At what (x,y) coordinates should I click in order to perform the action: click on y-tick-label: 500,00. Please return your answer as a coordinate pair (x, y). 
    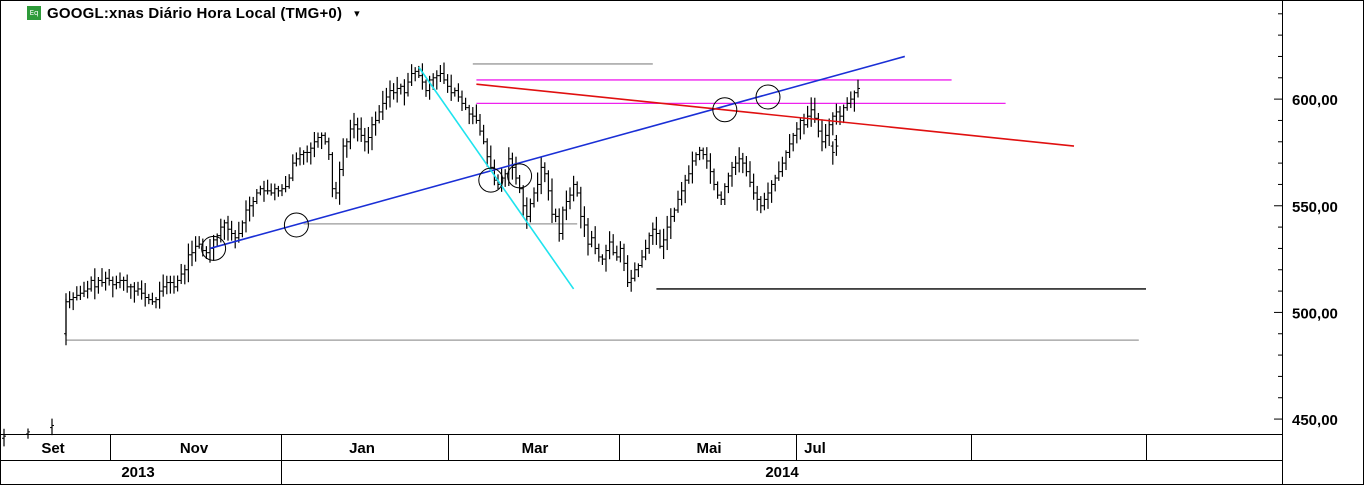
    Looking at the image, I should click on (1315, 313).